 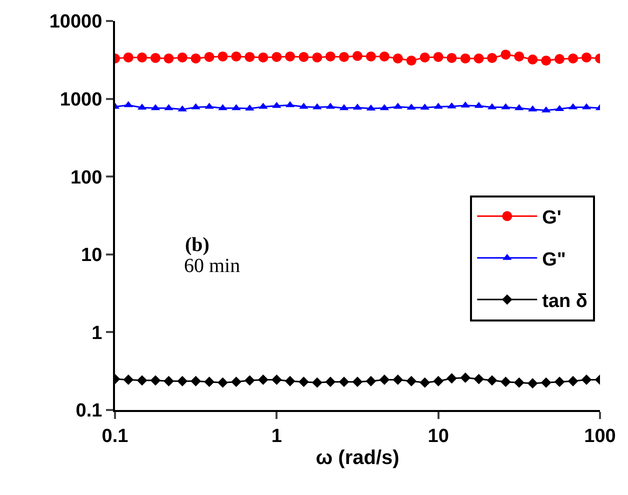 I want to click on annotation: 60 min, so click(x=212, y=266).